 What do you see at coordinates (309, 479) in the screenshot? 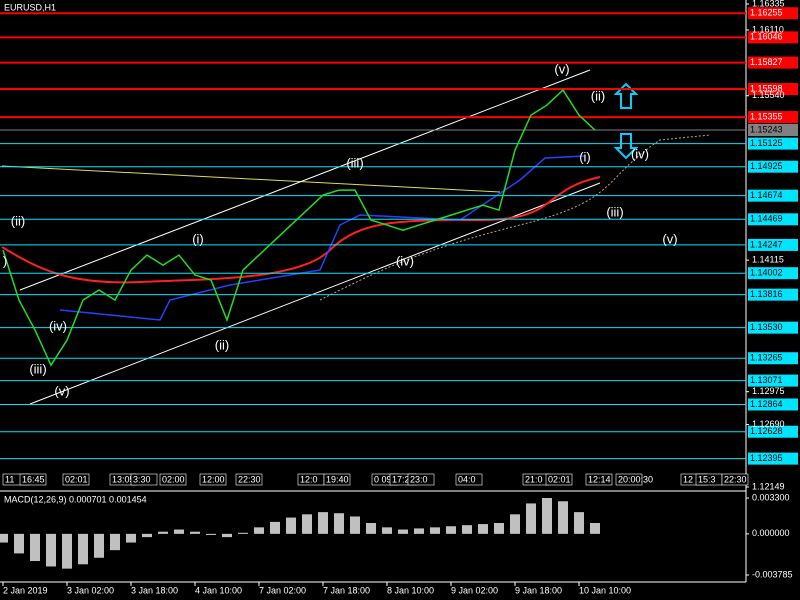
I see `time-marker: 12:0` at bounding box center [309, 479].